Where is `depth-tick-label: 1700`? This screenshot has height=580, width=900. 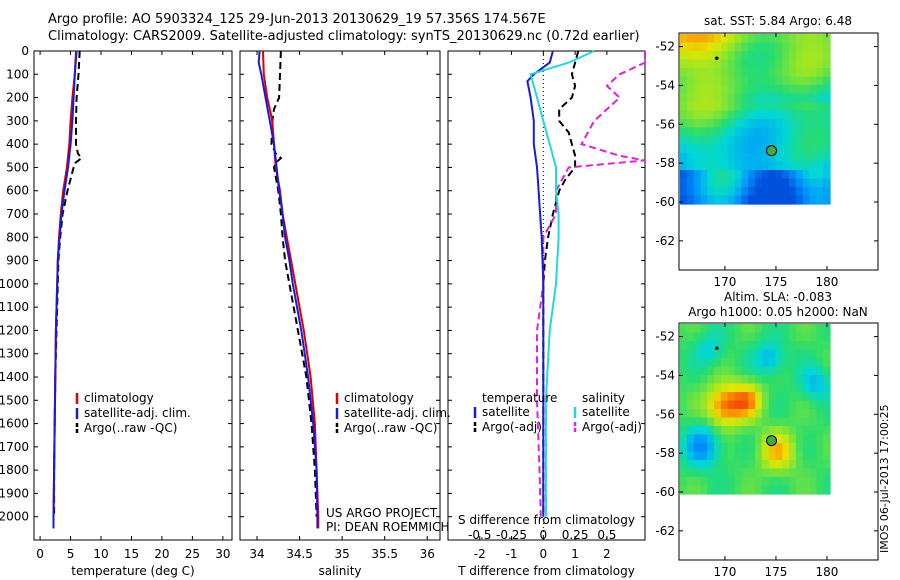 depth-tick-label: 1700 is located at coordinates (14, 447).